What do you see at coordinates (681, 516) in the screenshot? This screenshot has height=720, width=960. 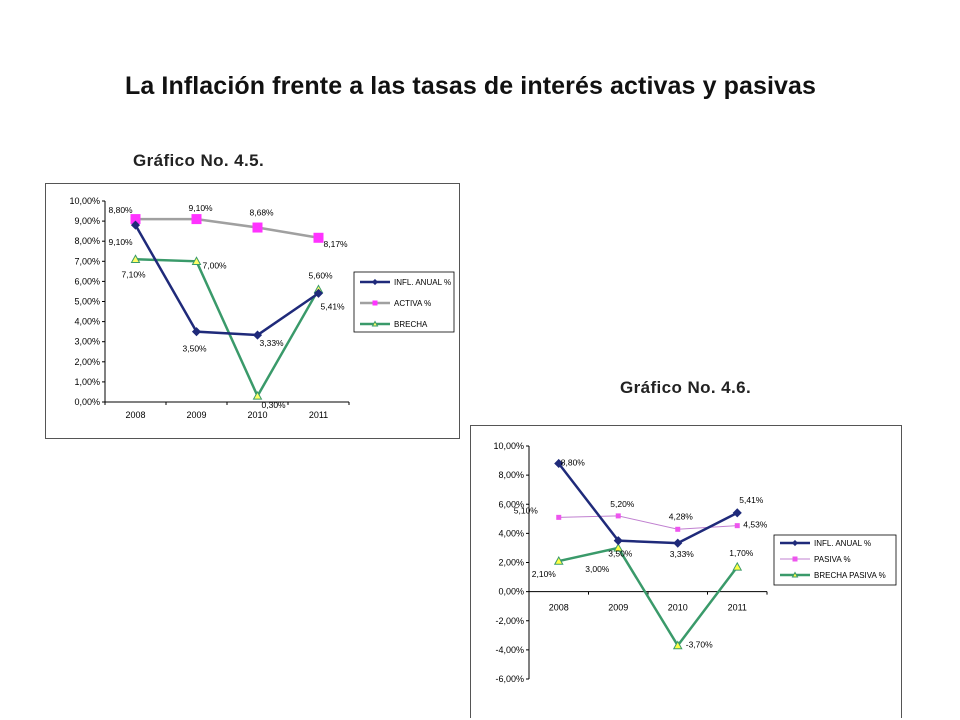 I see `c2-data-label: 4,28%` at bounding box center [681, 516].